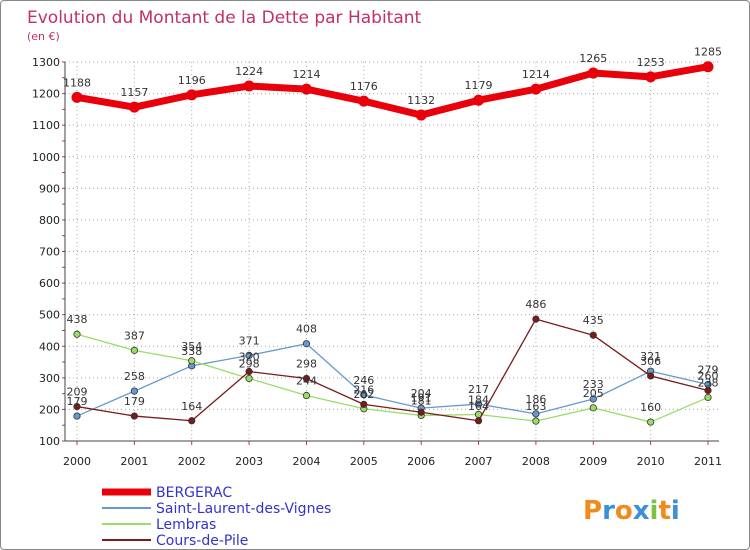 The width and height of the screenshot is (750, 550). What do you see at coordinates (708, 369) in the screenshot?
I see `data-label: 279` at bounding box center [708, 369].